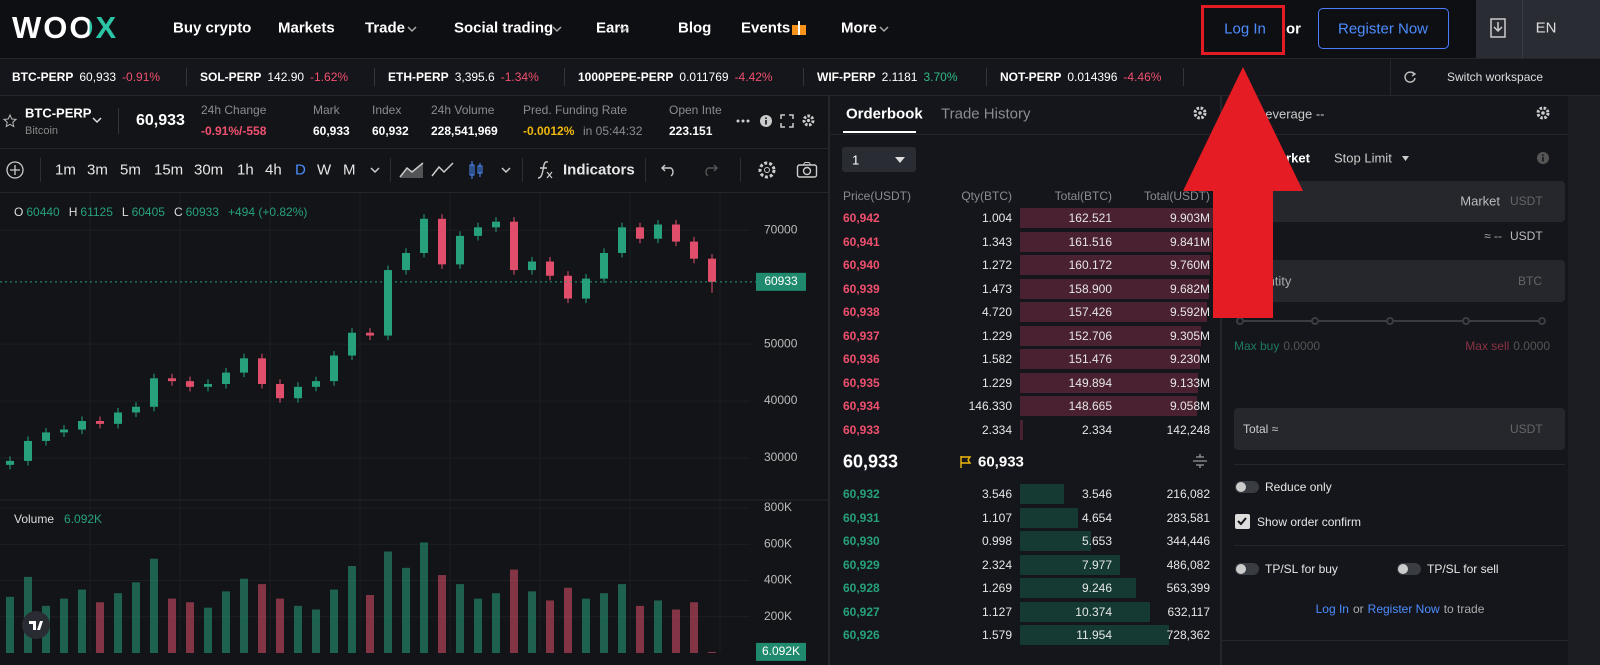  Describe the element at coordinates (1189, 265) in the screenshot. I see `order-total-usdt: 9.760M` at that location.